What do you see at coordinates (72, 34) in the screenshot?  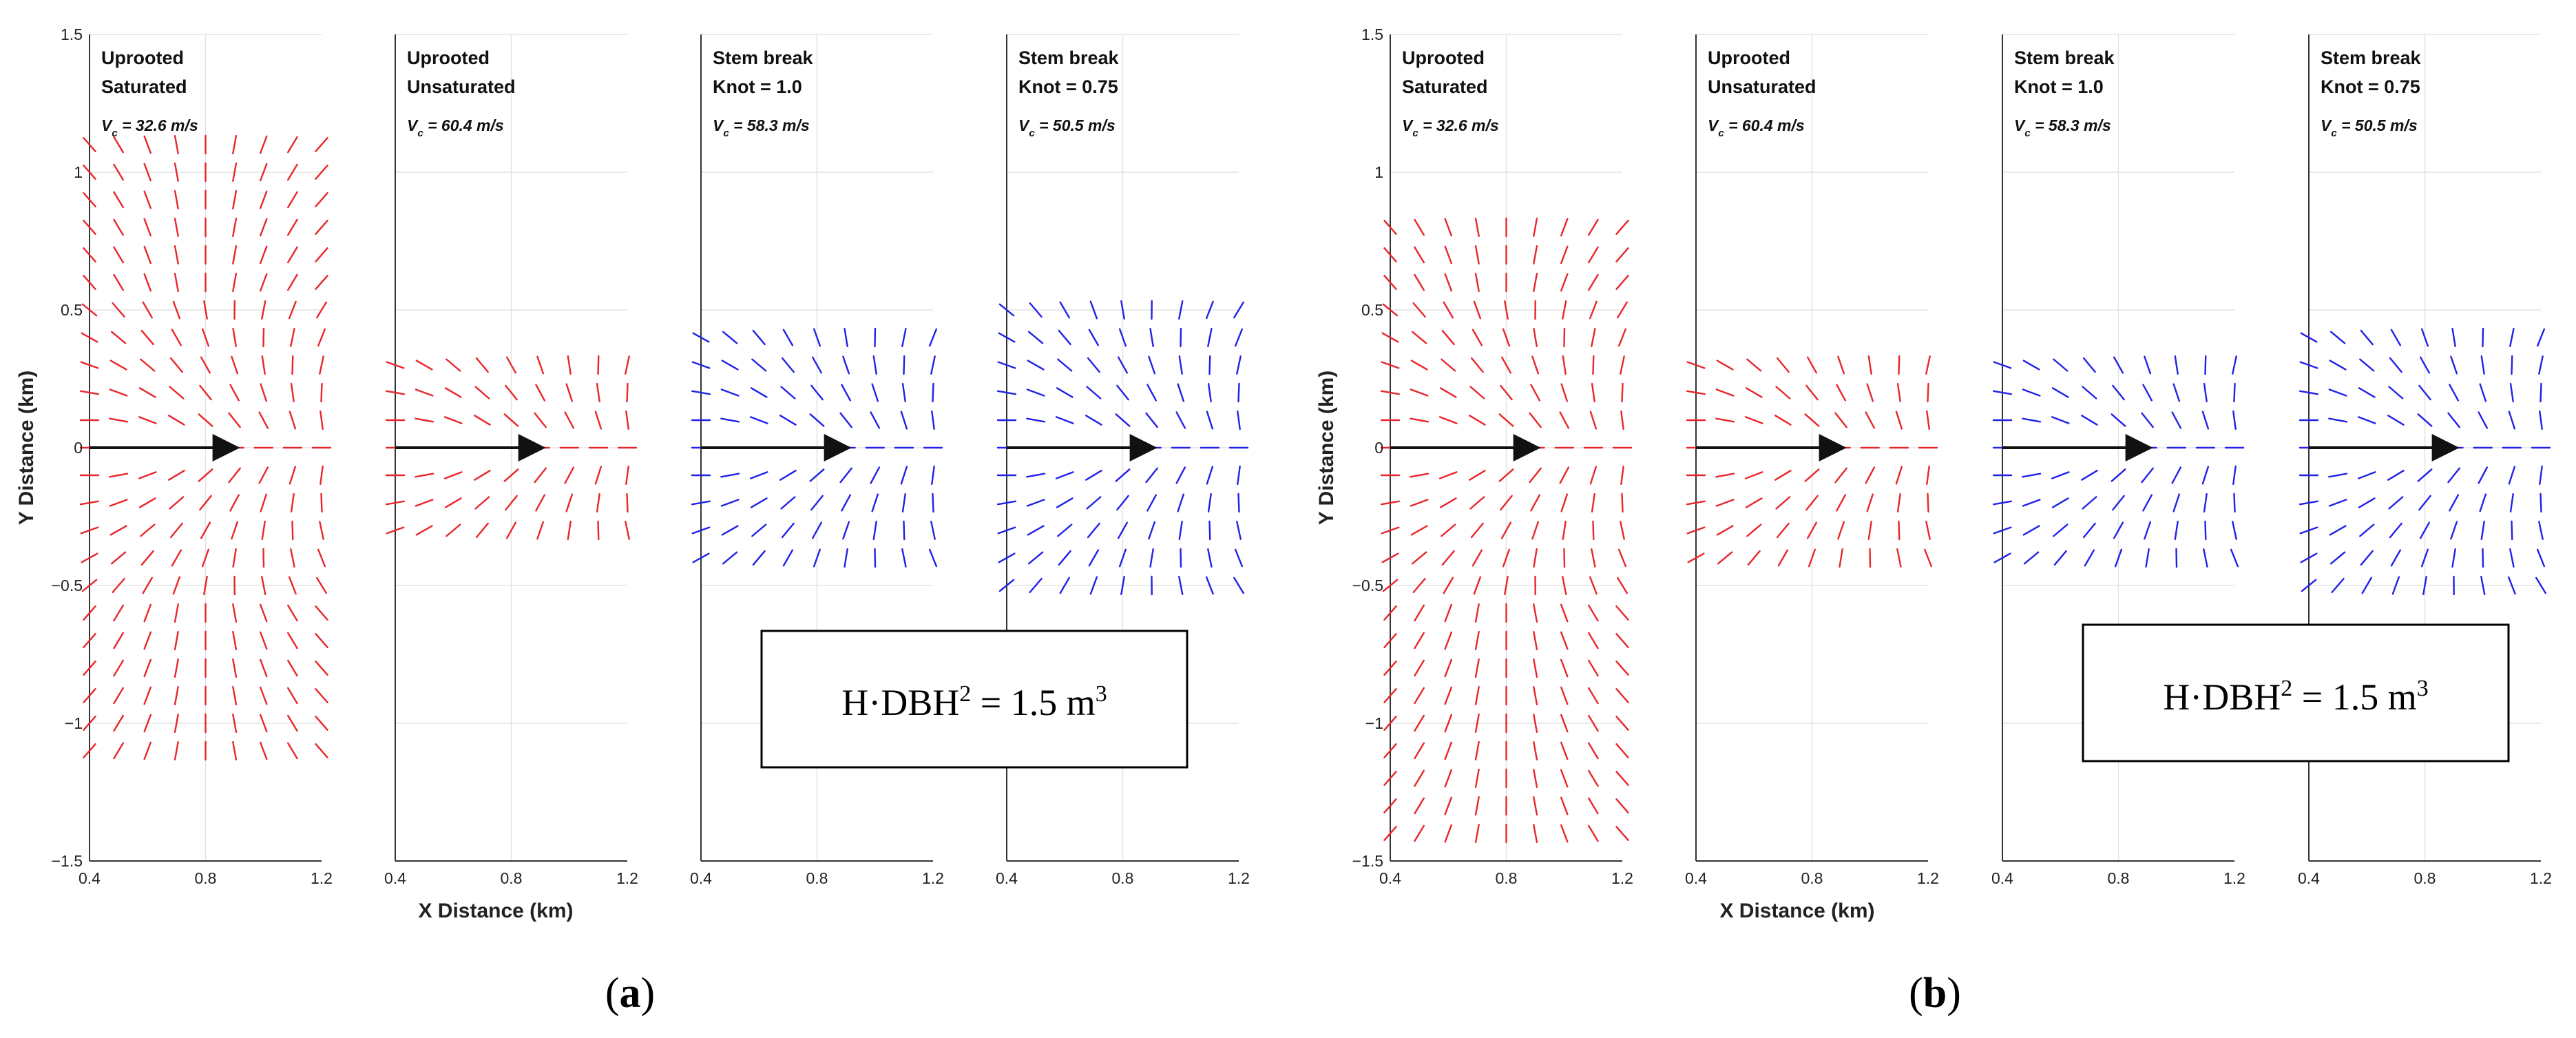 I see `y-tick-label: 1.5` at bounding box center [72, 34].